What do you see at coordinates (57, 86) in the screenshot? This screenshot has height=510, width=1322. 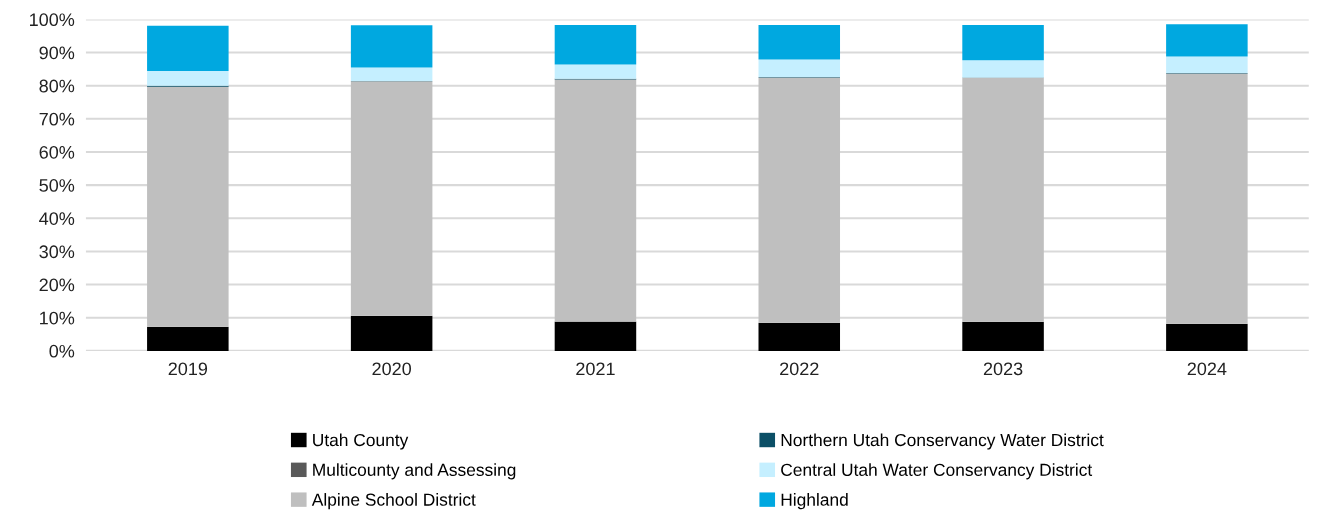 I see `y-tick-label: 80%` at bounding box center [57, 86].